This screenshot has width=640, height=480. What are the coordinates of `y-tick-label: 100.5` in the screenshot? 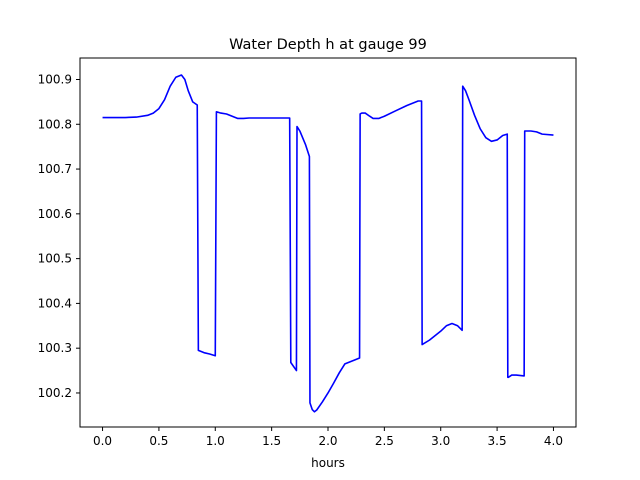 It's located at (55, 259).